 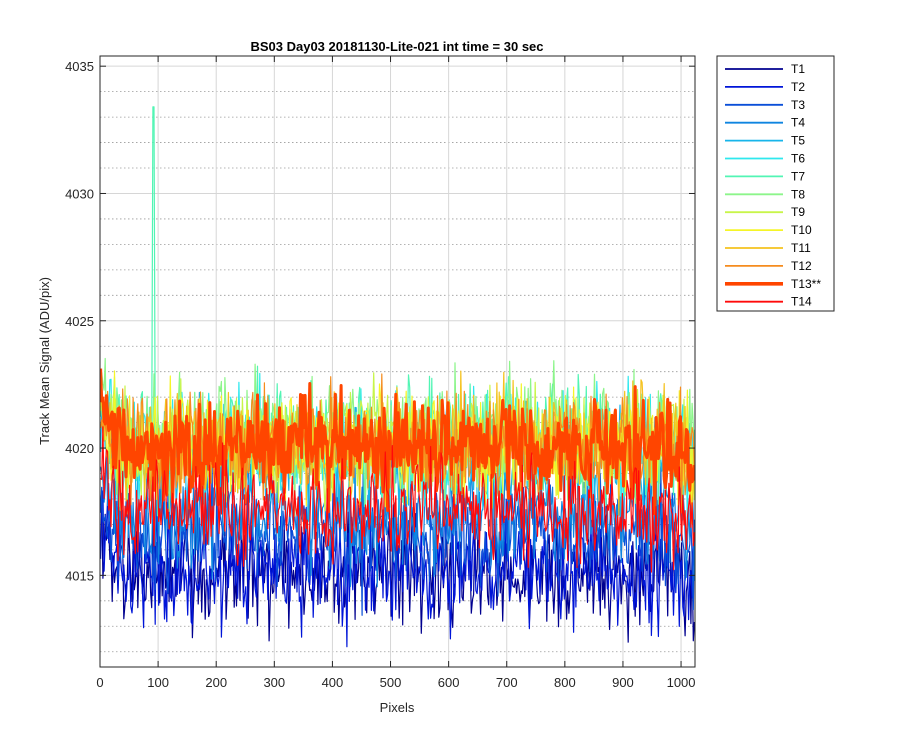 I want to click on y-tick-label: 4025, so click(x=79, y=321).